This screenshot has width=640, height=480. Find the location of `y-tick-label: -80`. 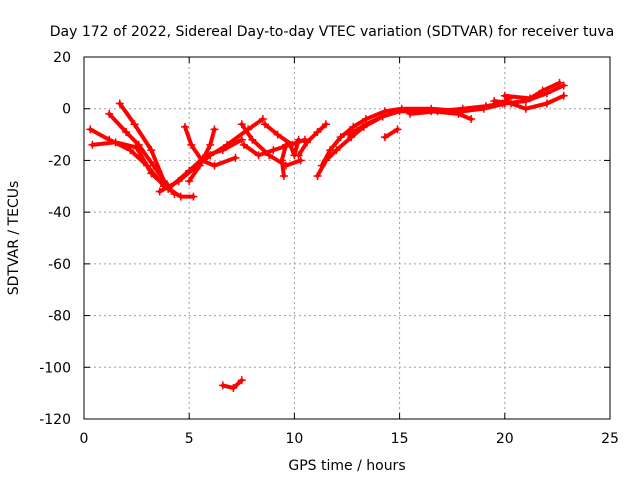

y-tick-label: -80 is located at coordinates (59, 317).